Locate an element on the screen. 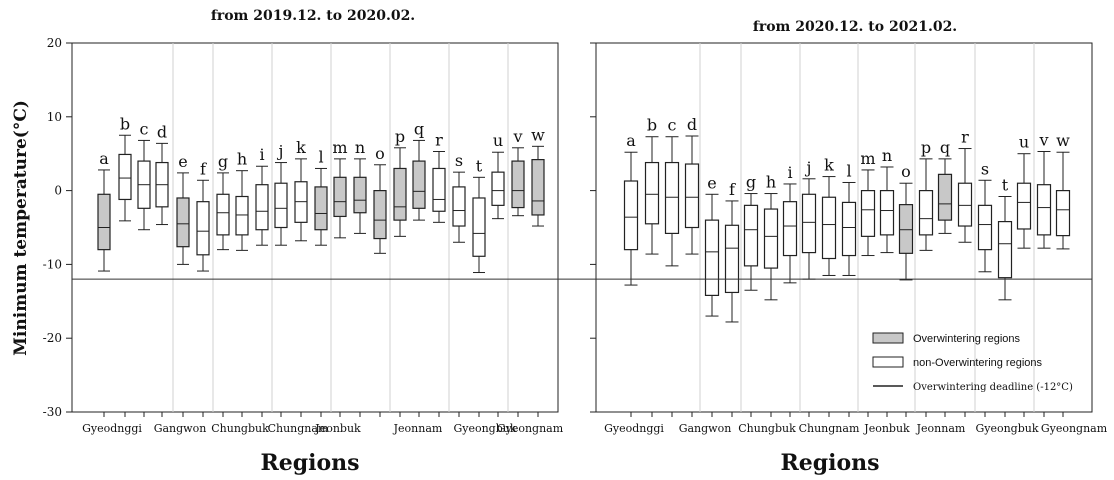  y-tick-label: -30 is located at coordinates (52, 412).